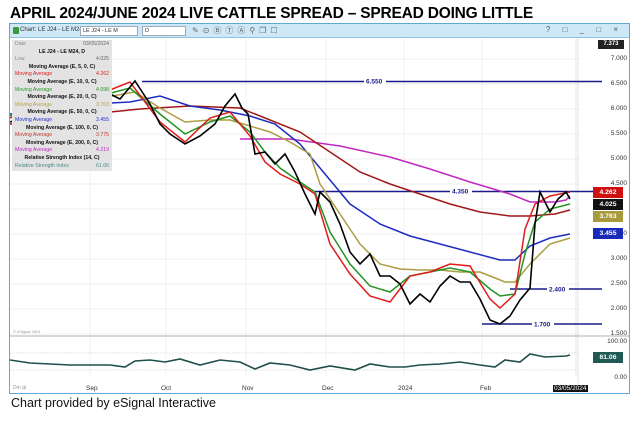 The image size is (643, 436). I want to click on drawing-tools: ✎⊙ⒷⓉⒶ⚲❐☐, so click(237, 30).